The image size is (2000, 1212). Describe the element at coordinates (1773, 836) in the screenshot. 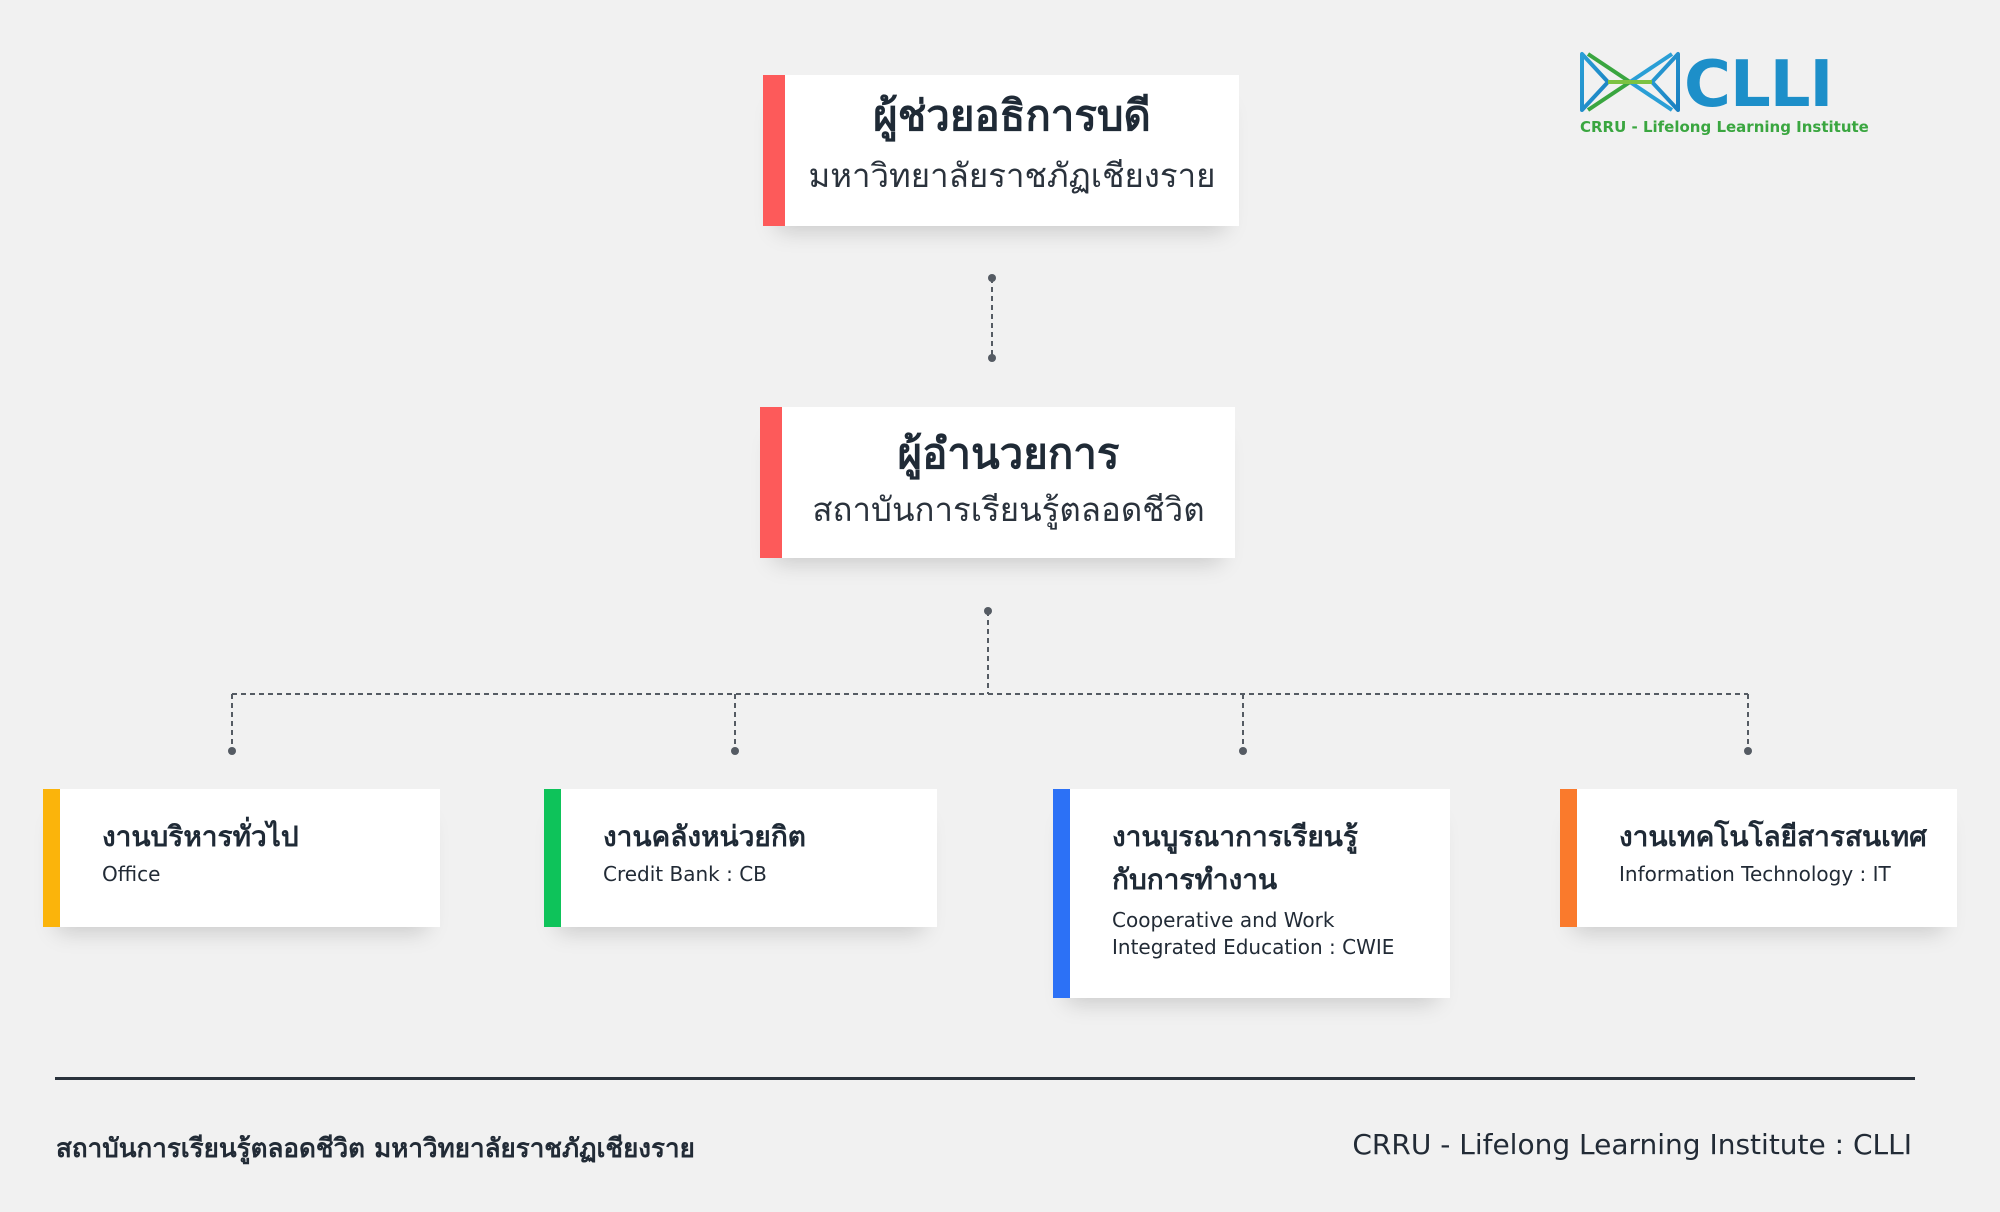

I see `unit-title: งานเทคโนโลยีสารสนเทศ` at that location.